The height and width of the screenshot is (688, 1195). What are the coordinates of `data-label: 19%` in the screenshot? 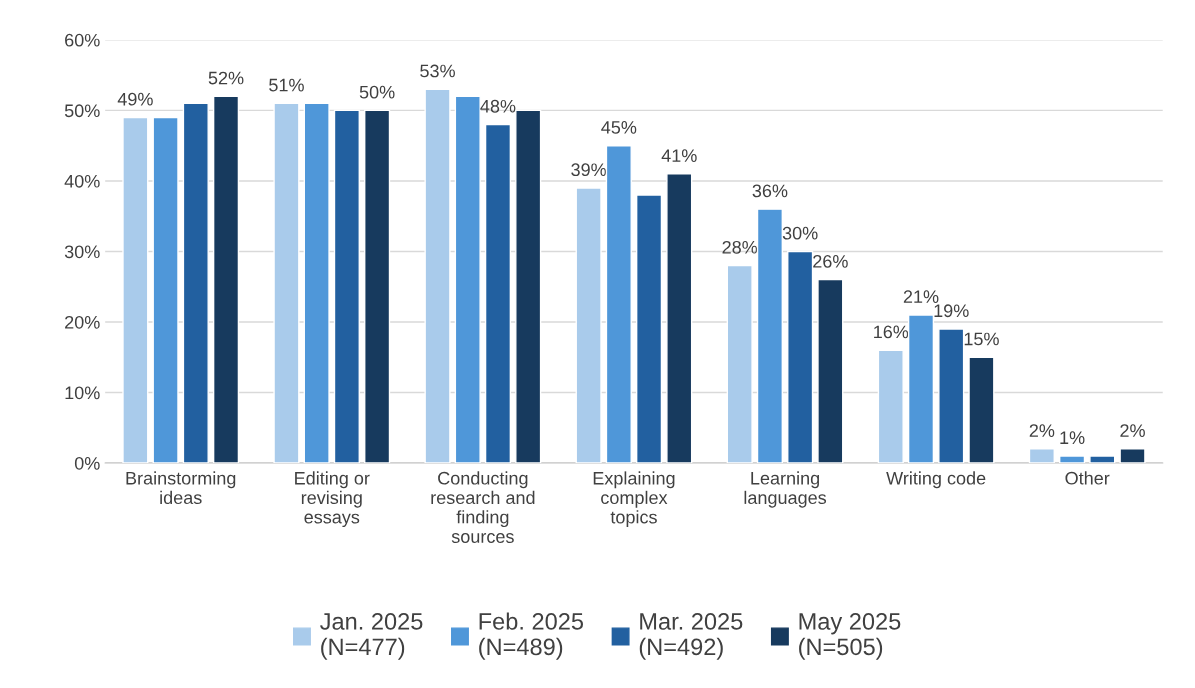 It's located at (951, 311).